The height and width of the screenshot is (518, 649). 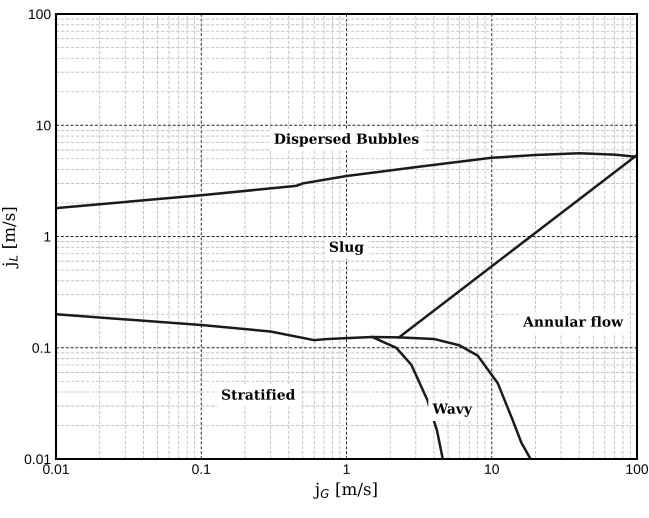 I want to click on x-axis-title: j$_{G}$ [m/s], so click(x=345, y=490).